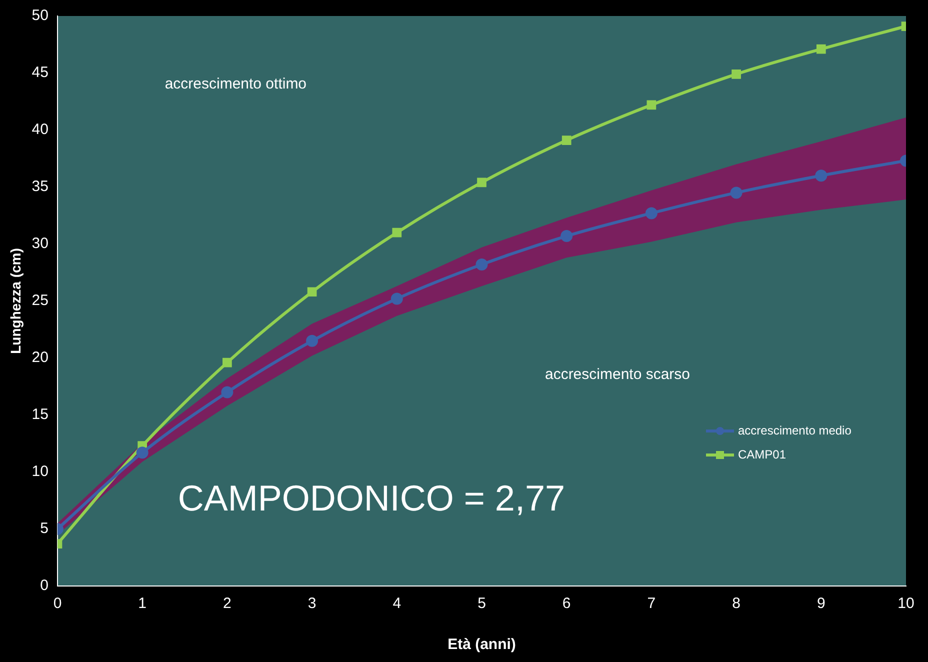 Image resolution: width=928 pixels, height=662 pixels. What do you see at coordinates (617, 375) in the screenshot?
I see `annotation: accrescimento scarso` at bounding box center [617, 375].